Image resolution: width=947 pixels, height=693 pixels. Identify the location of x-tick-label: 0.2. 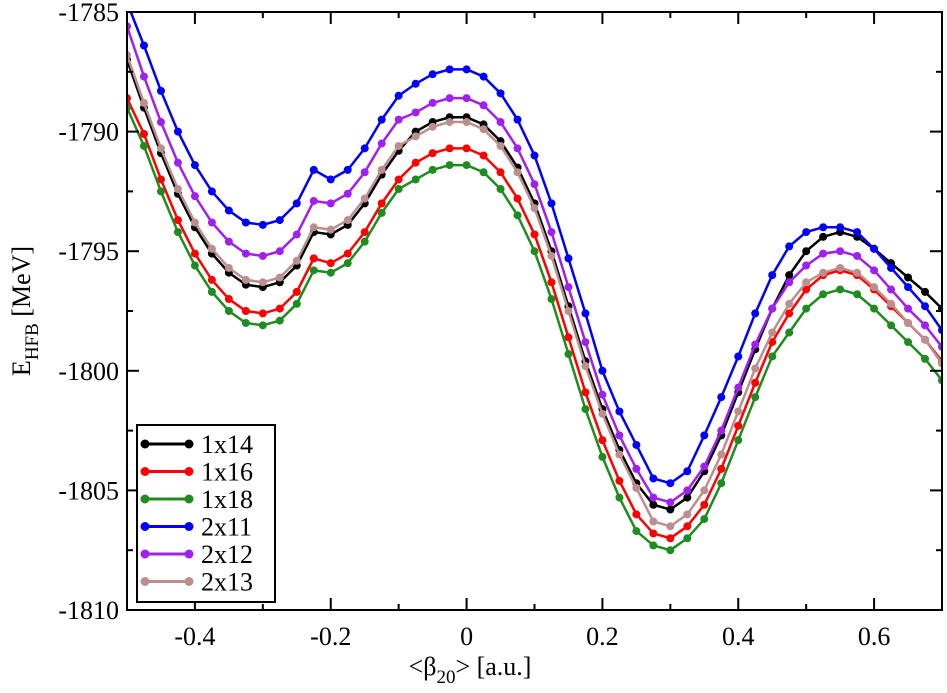
(602, 636).